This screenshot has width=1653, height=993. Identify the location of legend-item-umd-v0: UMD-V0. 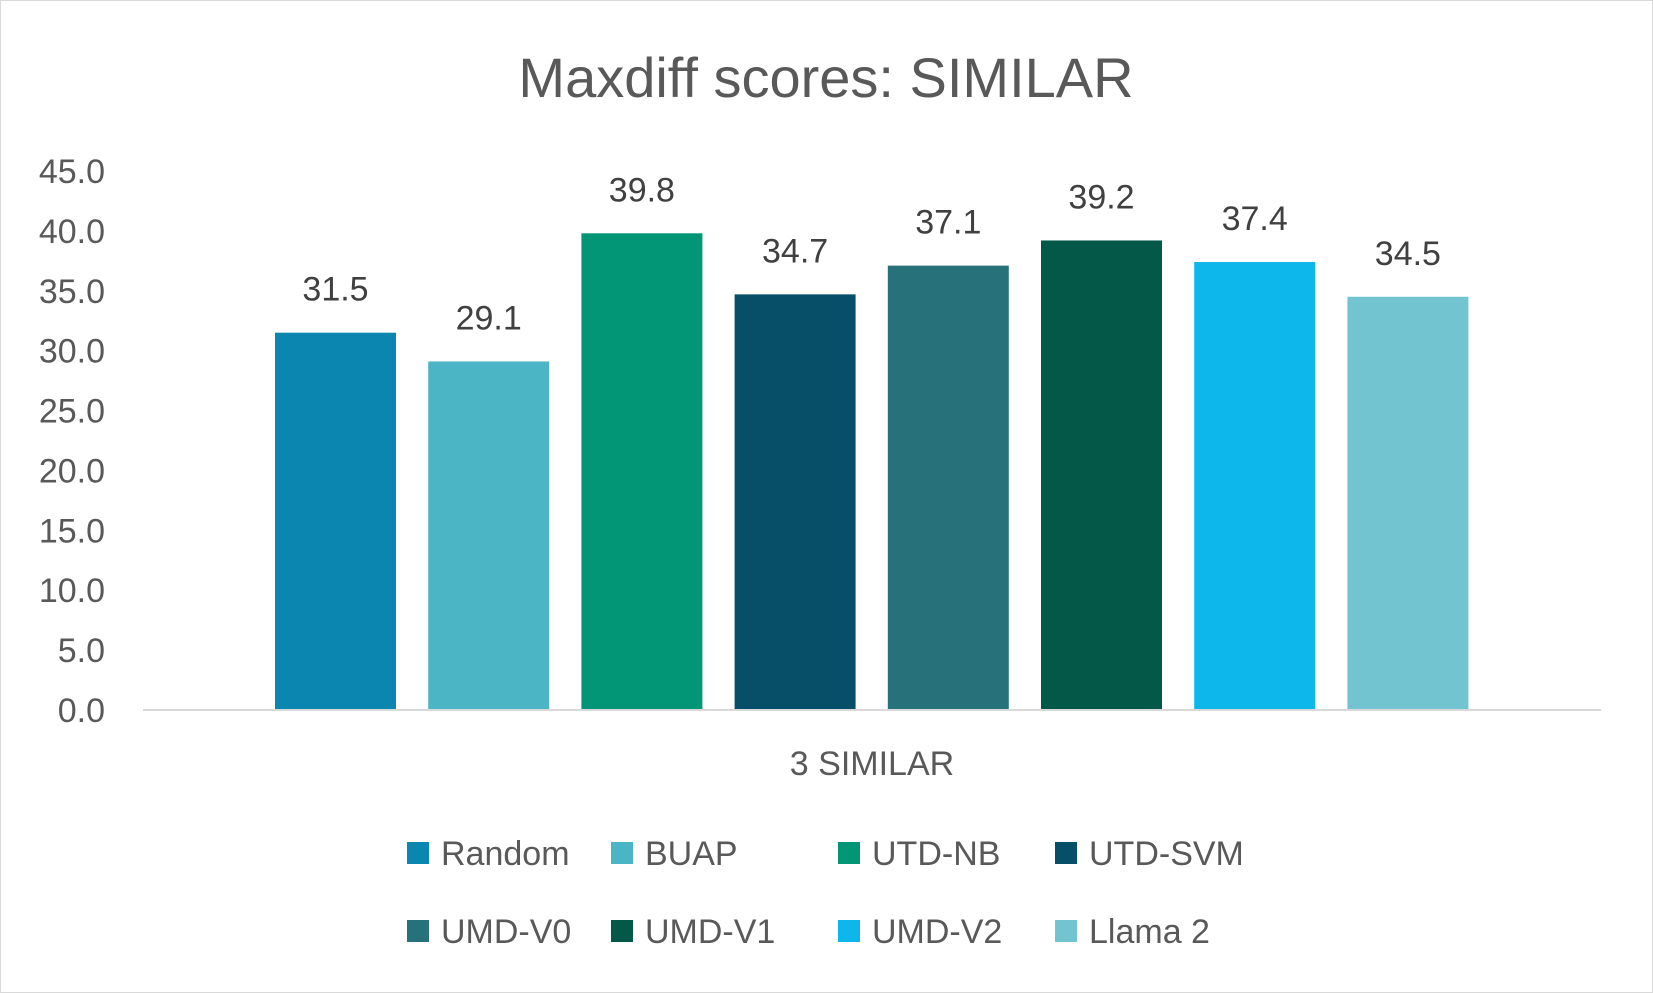
(489, 932).